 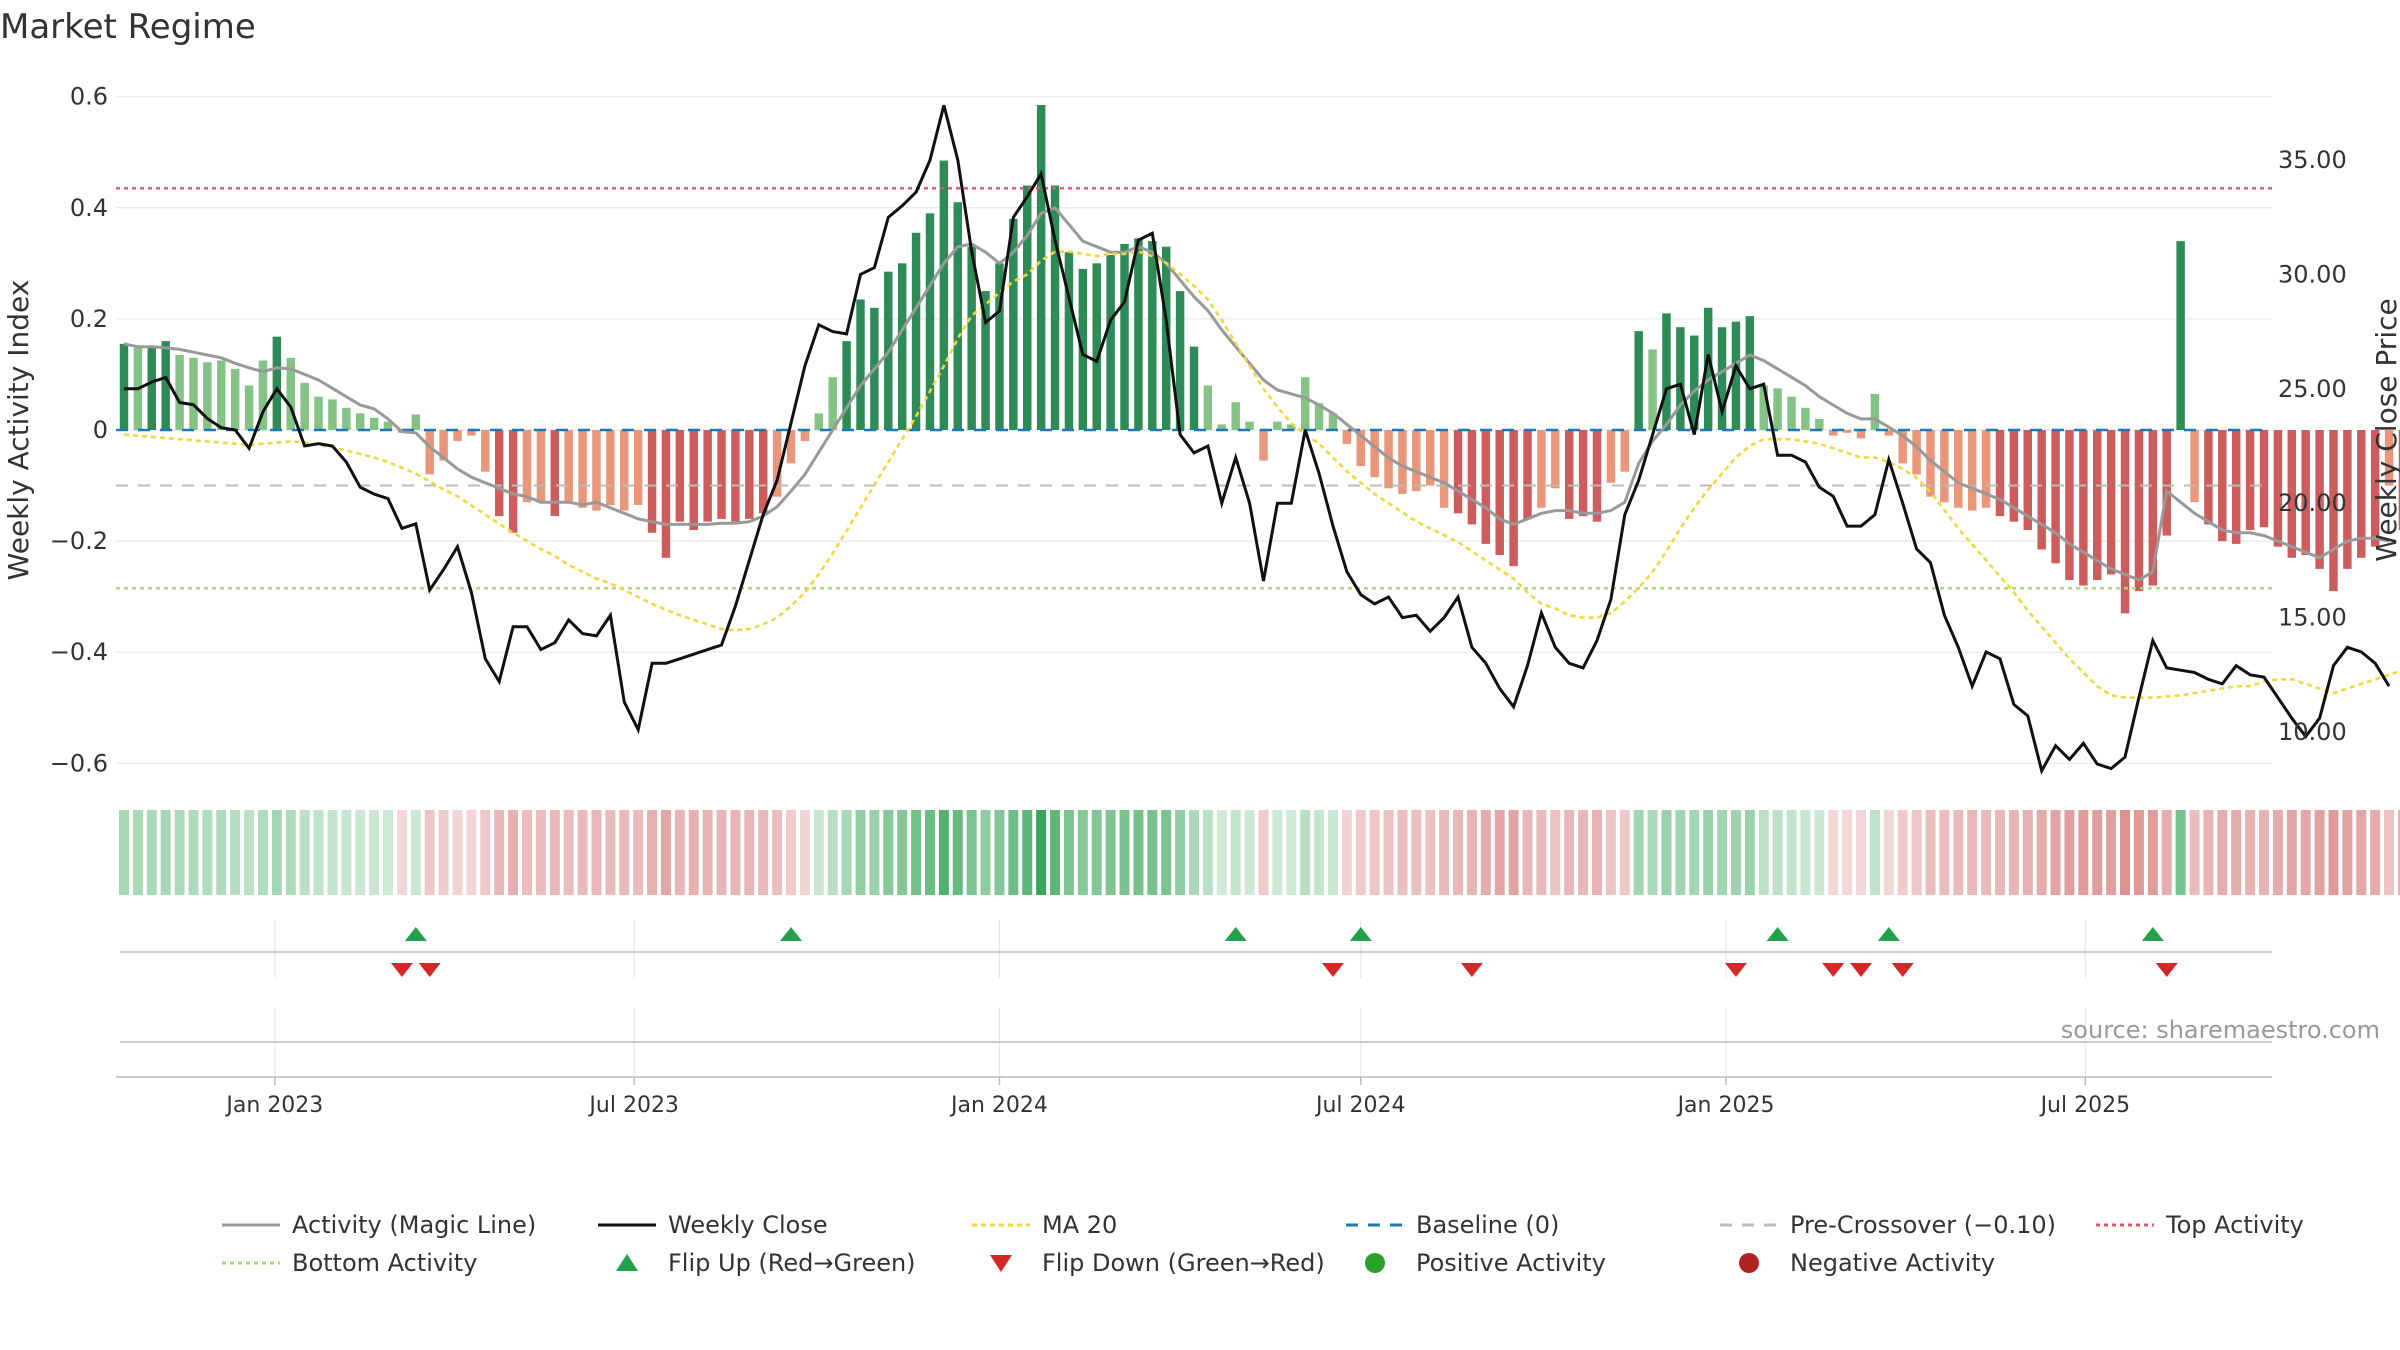 I want to click on legend-item: Top Activity, so click(x=2200, y=1225).